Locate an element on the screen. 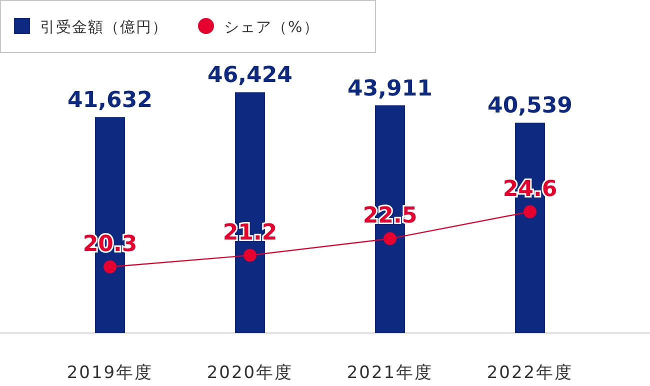 The height and width of the screenshot is (386, 650). legend-label: シェア（%） is located at coordinates (272, 27).